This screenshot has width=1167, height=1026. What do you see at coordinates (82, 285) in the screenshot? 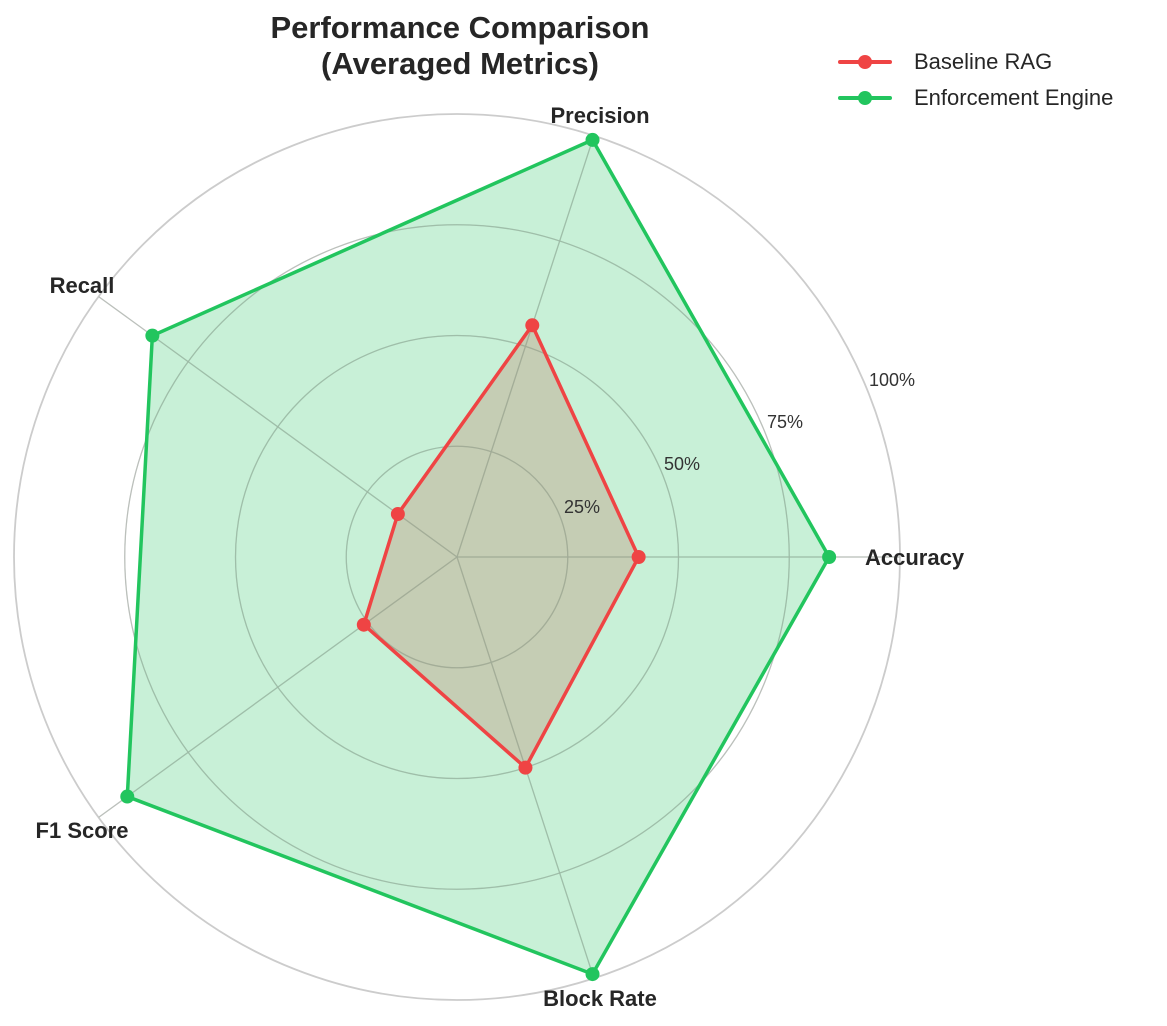
I see `axis-label-recall: Recall` at bounding box center [82, 285].